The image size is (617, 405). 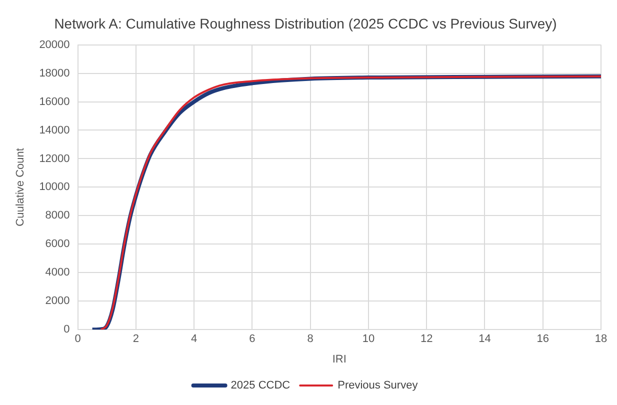 I want to click on x-axis-title: IRI, so click(x=339, y=359).